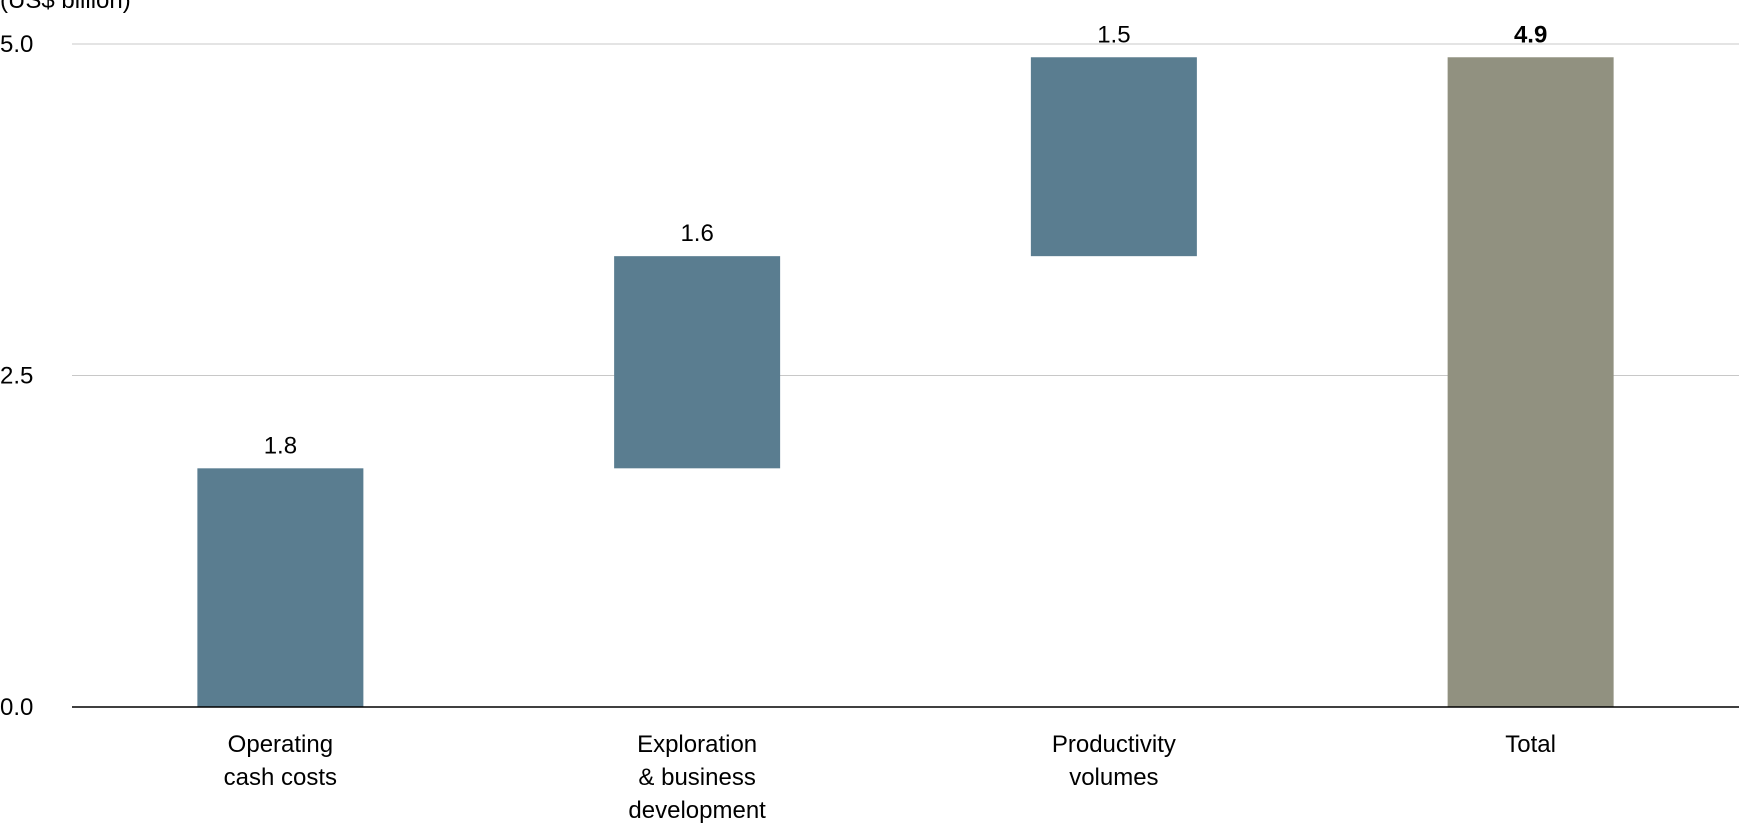 The image size is (1739, 825). I want to click on category-label-line: Productivity, so click(1114, 744).